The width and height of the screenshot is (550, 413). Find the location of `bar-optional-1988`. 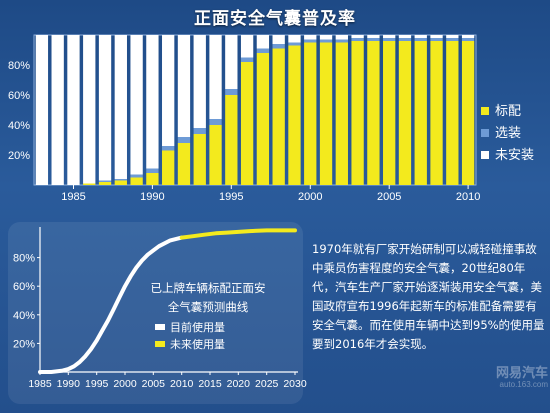

bar-optional-1988 is located at coordinates (120, 180).